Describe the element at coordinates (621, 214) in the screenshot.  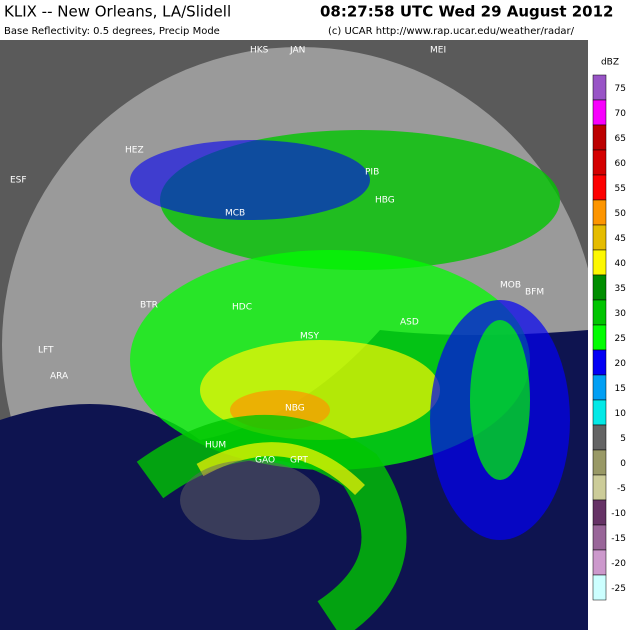
I see `legend-label: 50` at that location.